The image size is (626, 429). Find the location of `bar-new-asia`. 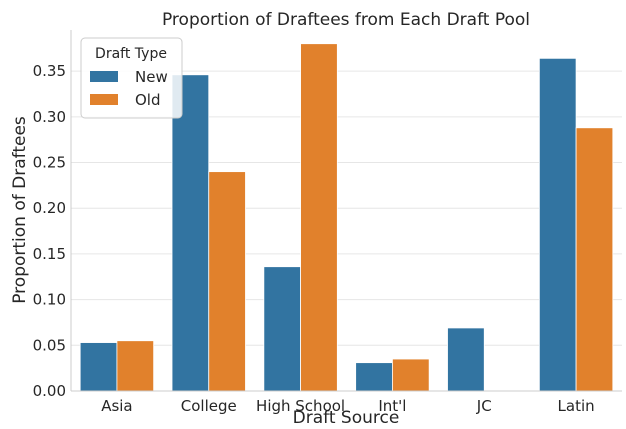

bar-new-asia is located at coordinates (98, 367).